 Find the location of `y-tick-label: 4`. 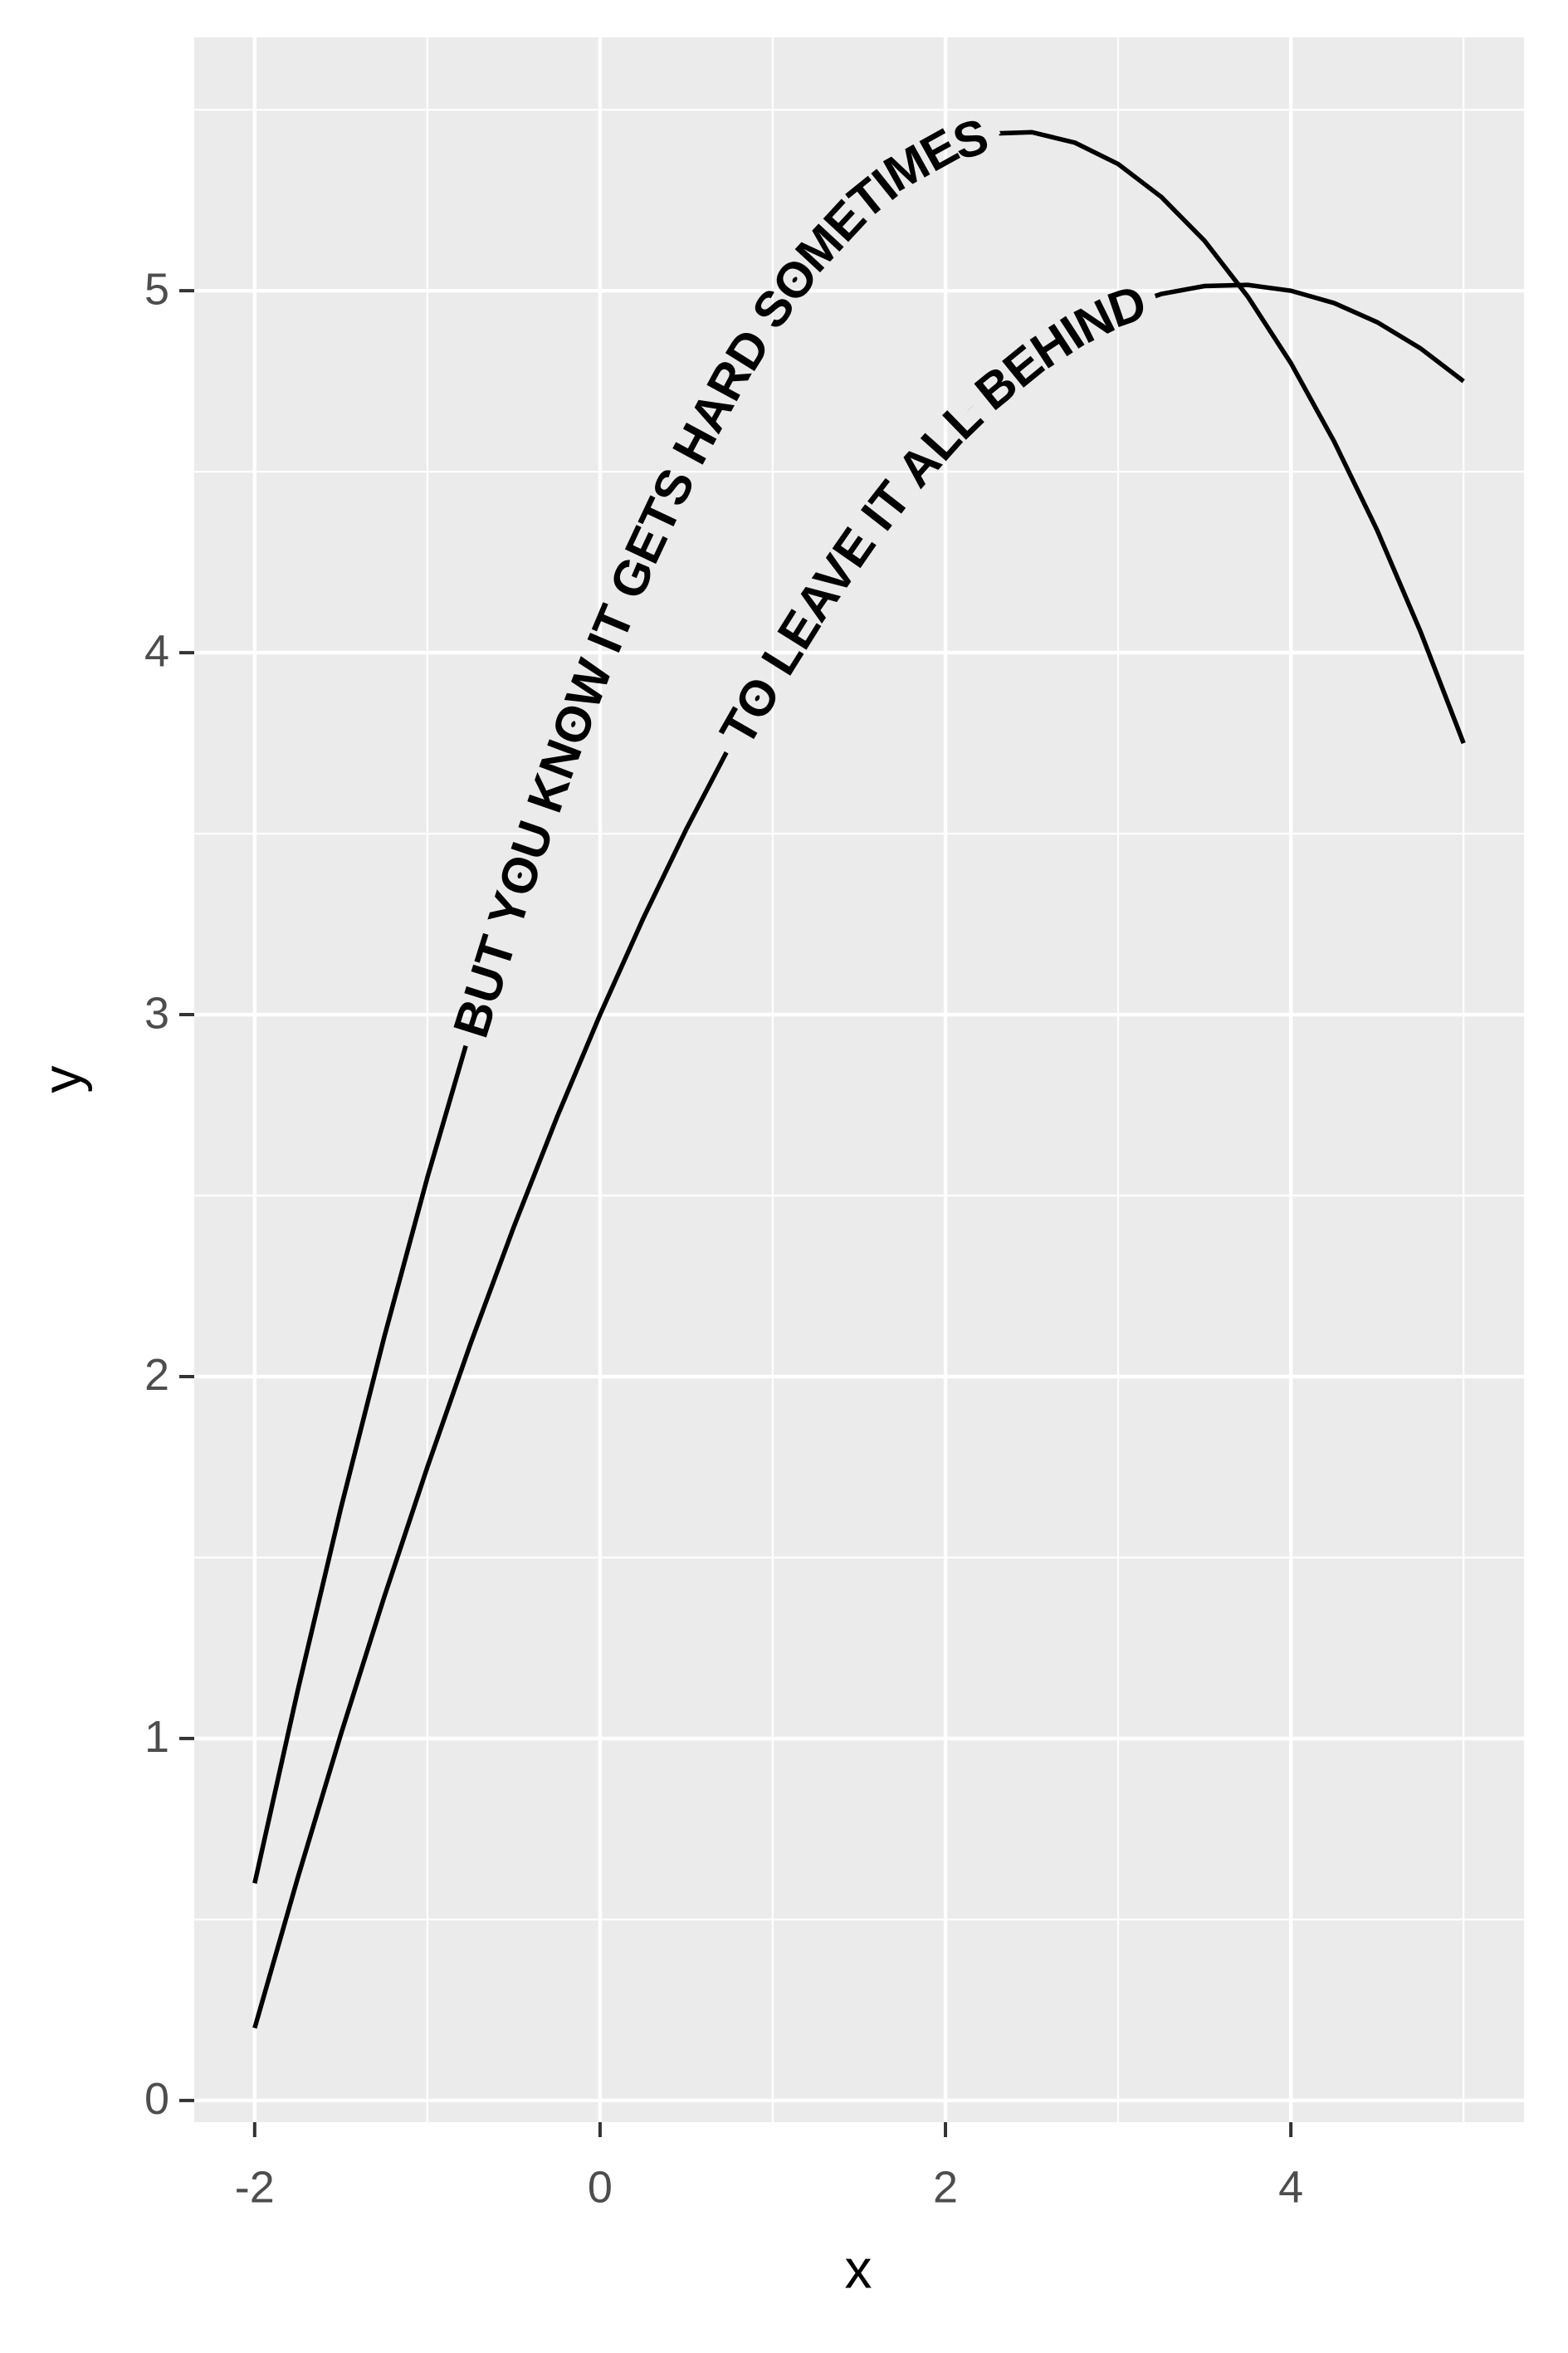

y-tick-label: 4 is located at coordinates (157, 651).